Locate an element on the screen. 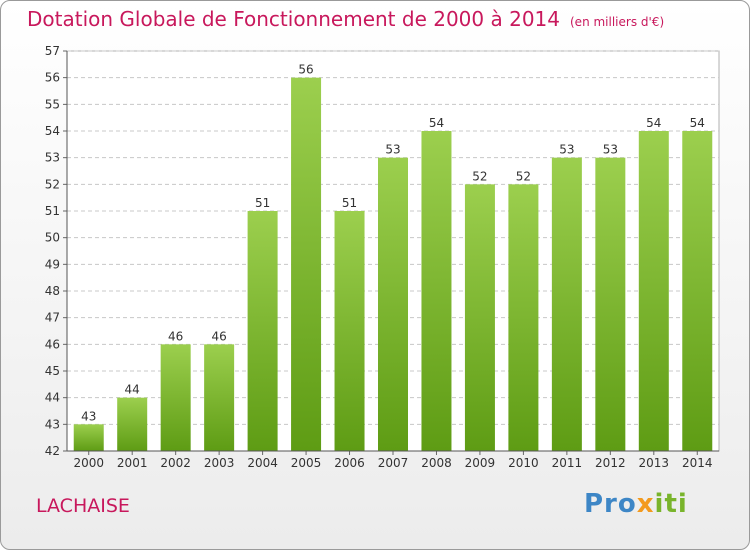 The image size is (750, 550). x-tick-label: 2010 is located at coordinates (523, 463).